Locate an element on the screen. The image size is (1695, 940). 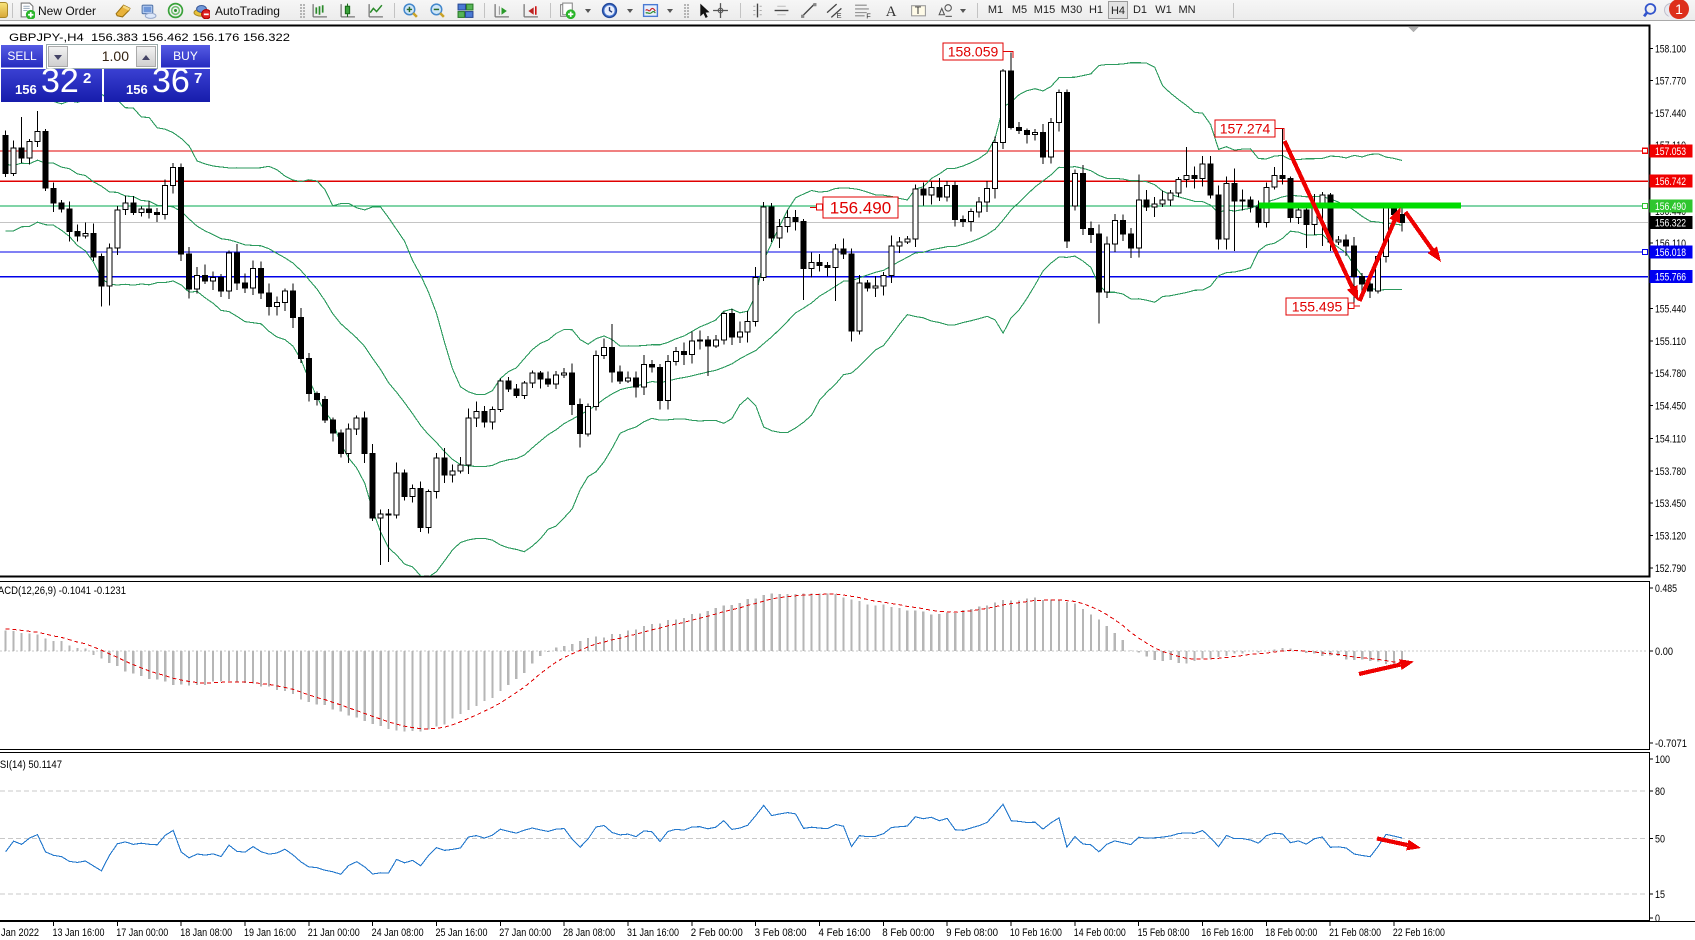
svg-text: 21 Jan 00:00 is located at coordinates (334, 933).